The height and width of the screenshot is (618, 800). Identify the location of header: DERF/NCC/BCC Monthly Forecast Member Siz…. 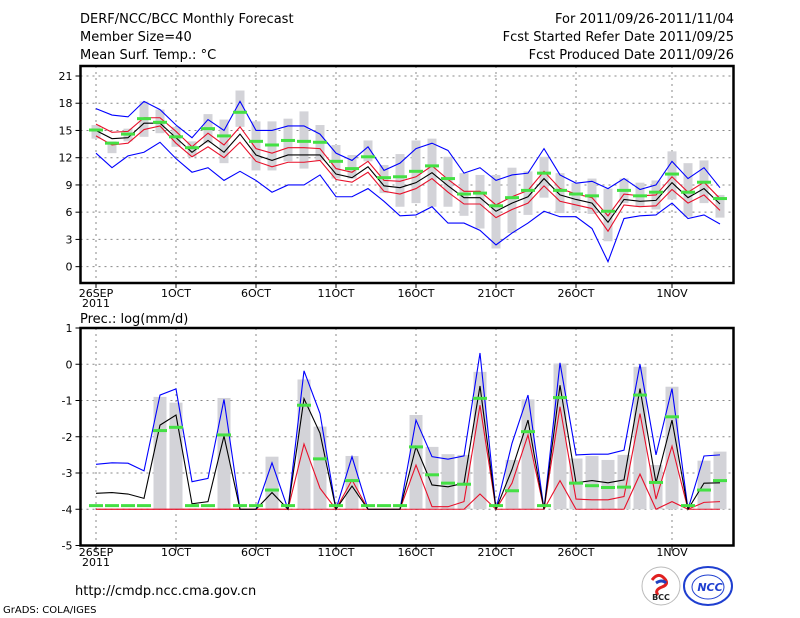
(407, 37).